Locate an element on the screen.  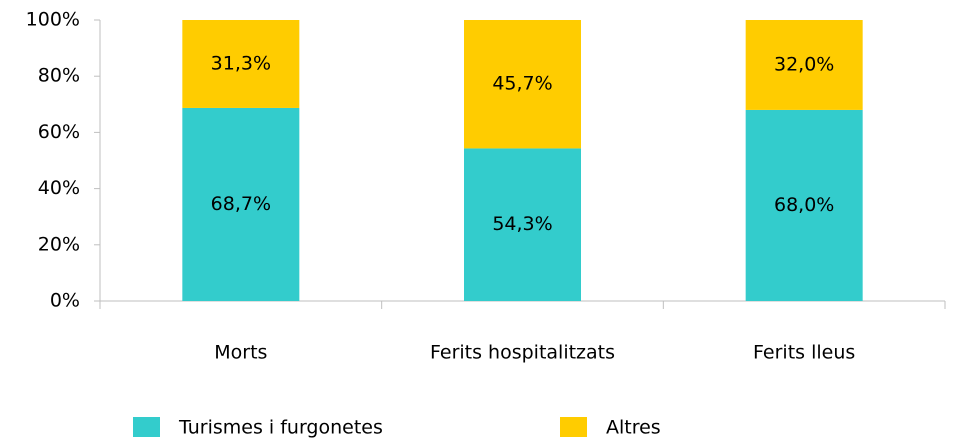
x-tick-label: Morts is located at coordinates (240, 353).